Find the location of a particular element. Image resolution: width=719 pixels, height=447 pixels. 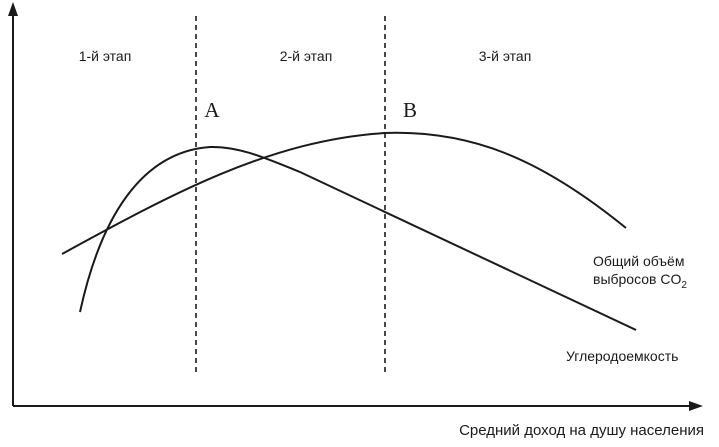

total-emissions-label-line2: выбросов CO2 is located at coordinates (640, 281).